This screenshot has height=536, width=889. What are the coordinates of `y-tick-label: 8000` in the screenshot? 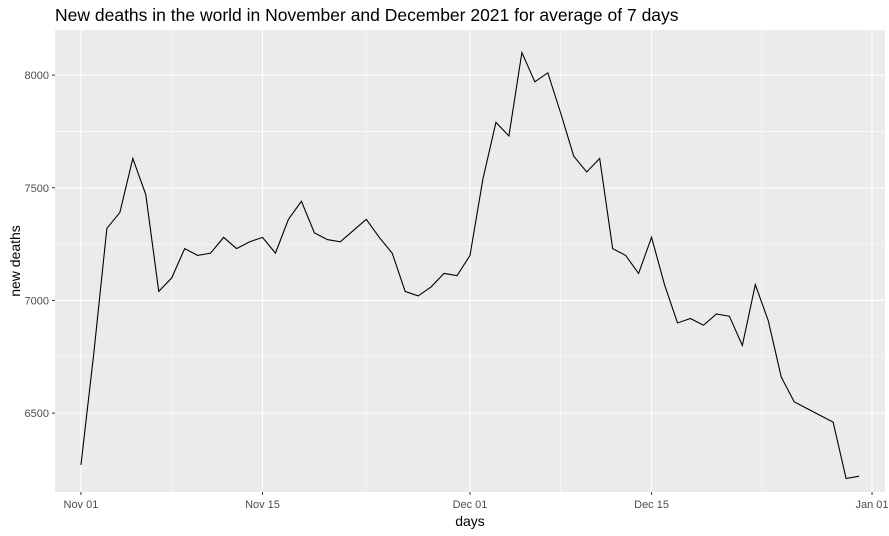 It's located at (37, 76).